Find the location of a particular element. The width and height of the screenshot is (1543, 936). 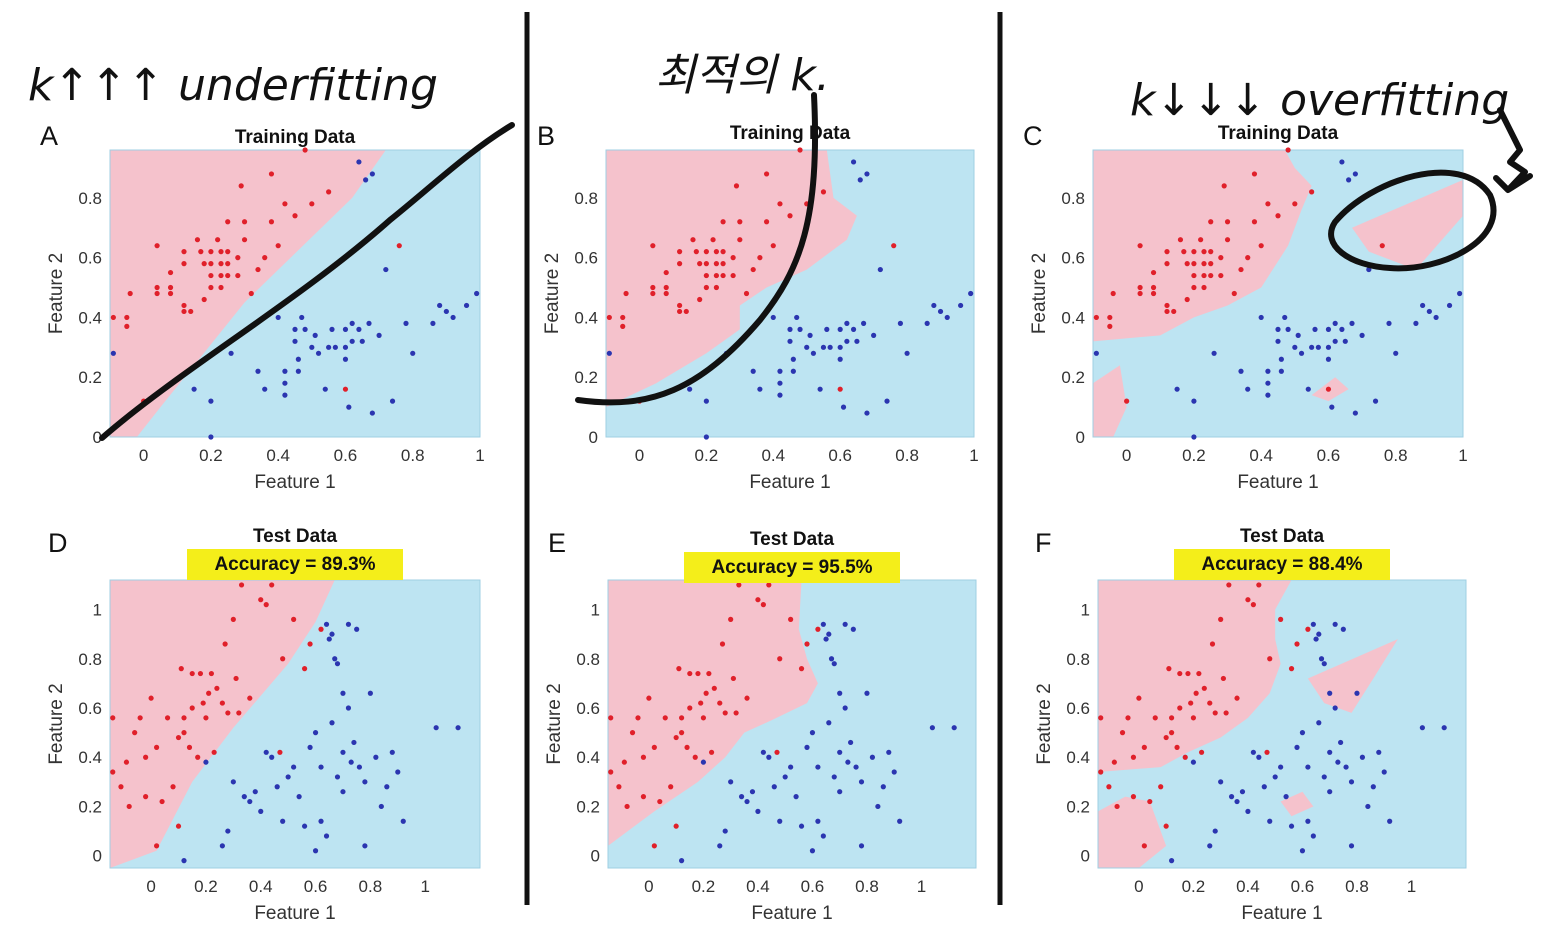

y-axis-label: Feature 2 is located at coordinates (56, 293).